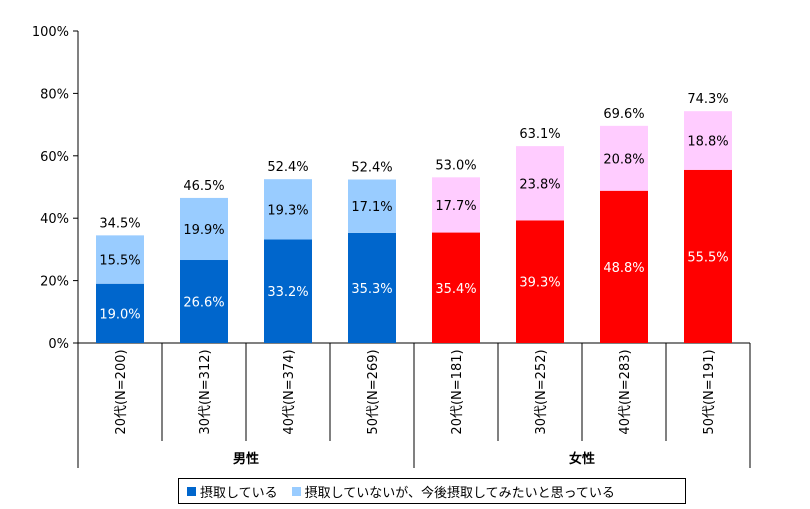 The height and width of the screenshot is (509, 810). I want to click on y-tick-label: 60%, so click(54, 157).